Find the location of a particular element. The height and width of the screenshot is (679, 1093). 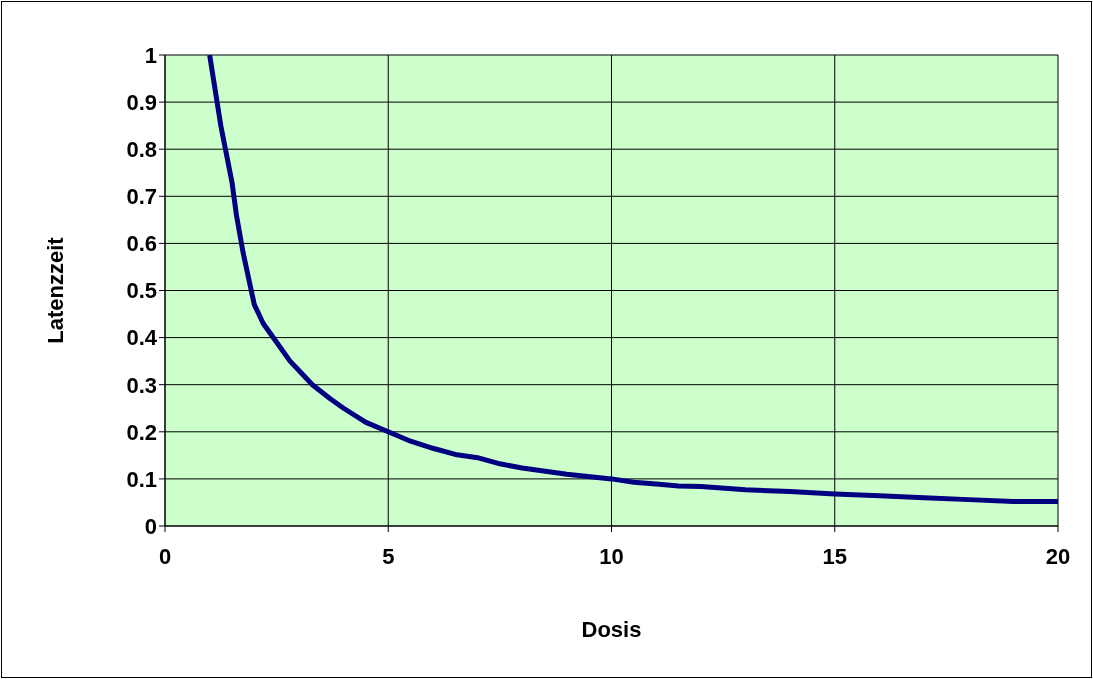

x-tick-label: 10 is located at coordinates (611, 556).